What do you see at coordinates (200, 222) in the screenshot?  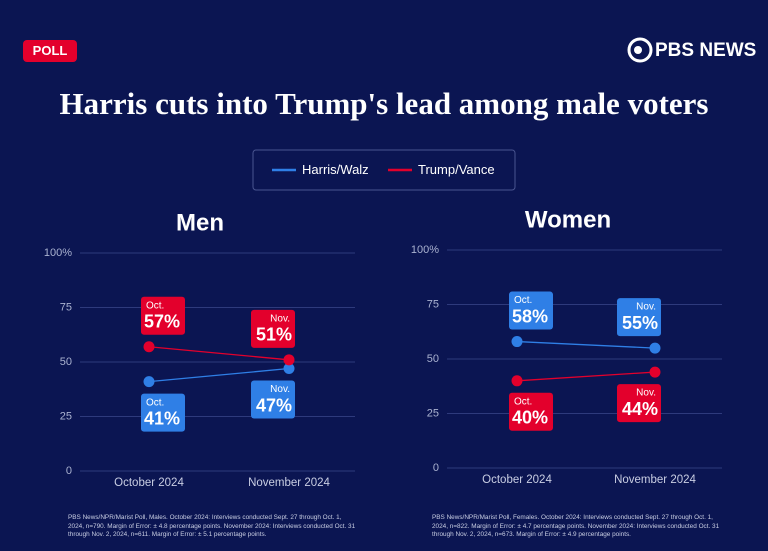 I see `panel-title: Men` at bounding box center [200, 222].